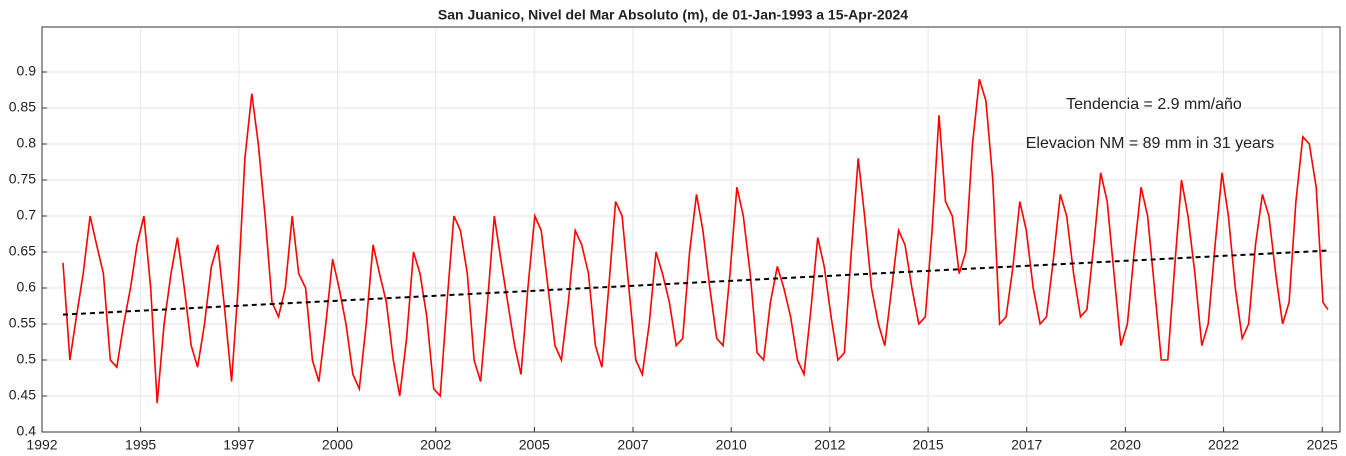 This screenshot has height=456, width=1346. What do you see at coordinates (435, 445) in the screenshot?
I see `x-tick-label: 2002` at bounding box center [435, 445].